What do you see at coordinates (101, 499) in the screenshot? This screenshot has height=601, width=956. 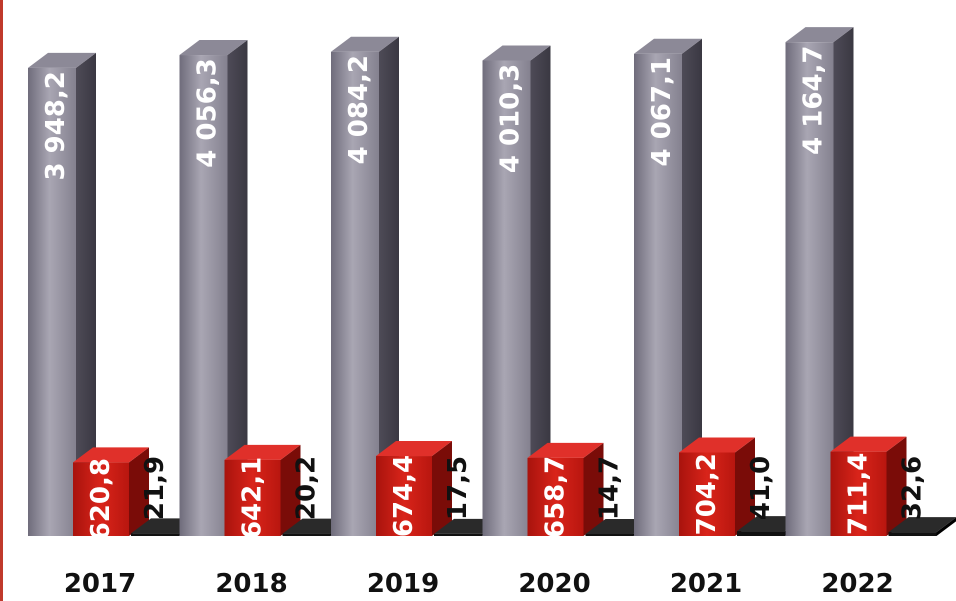 I see `value-label-red-2017: 620,8` at bounding box center [101, 499].